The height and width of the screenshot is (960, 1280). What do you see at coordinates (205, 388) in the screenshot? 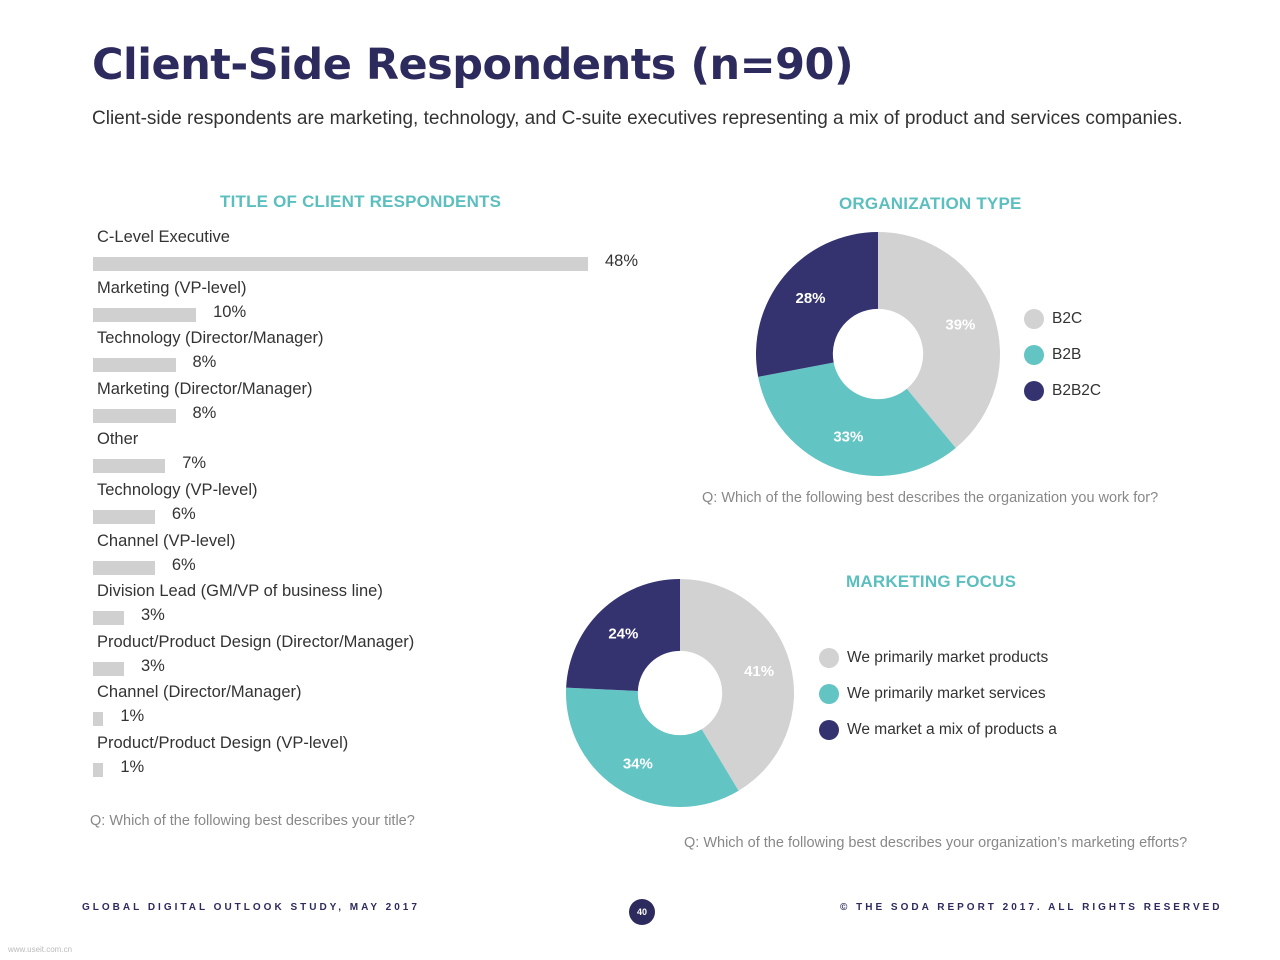
I see `bar-category-label: Marketing (Director/Manager)` at bounding box center [205, 388].